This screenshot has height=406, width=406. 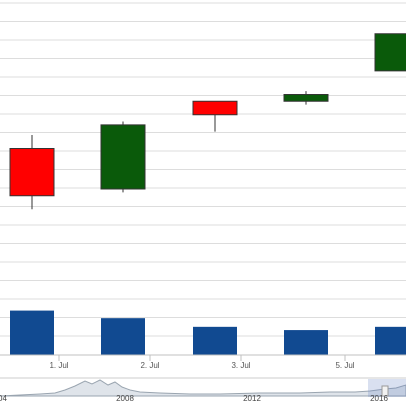 What do you see at coordinates (240, 365) in the screenshot?
I see `x-tick-label: 3. Jul` at bounding box center [240, 365].